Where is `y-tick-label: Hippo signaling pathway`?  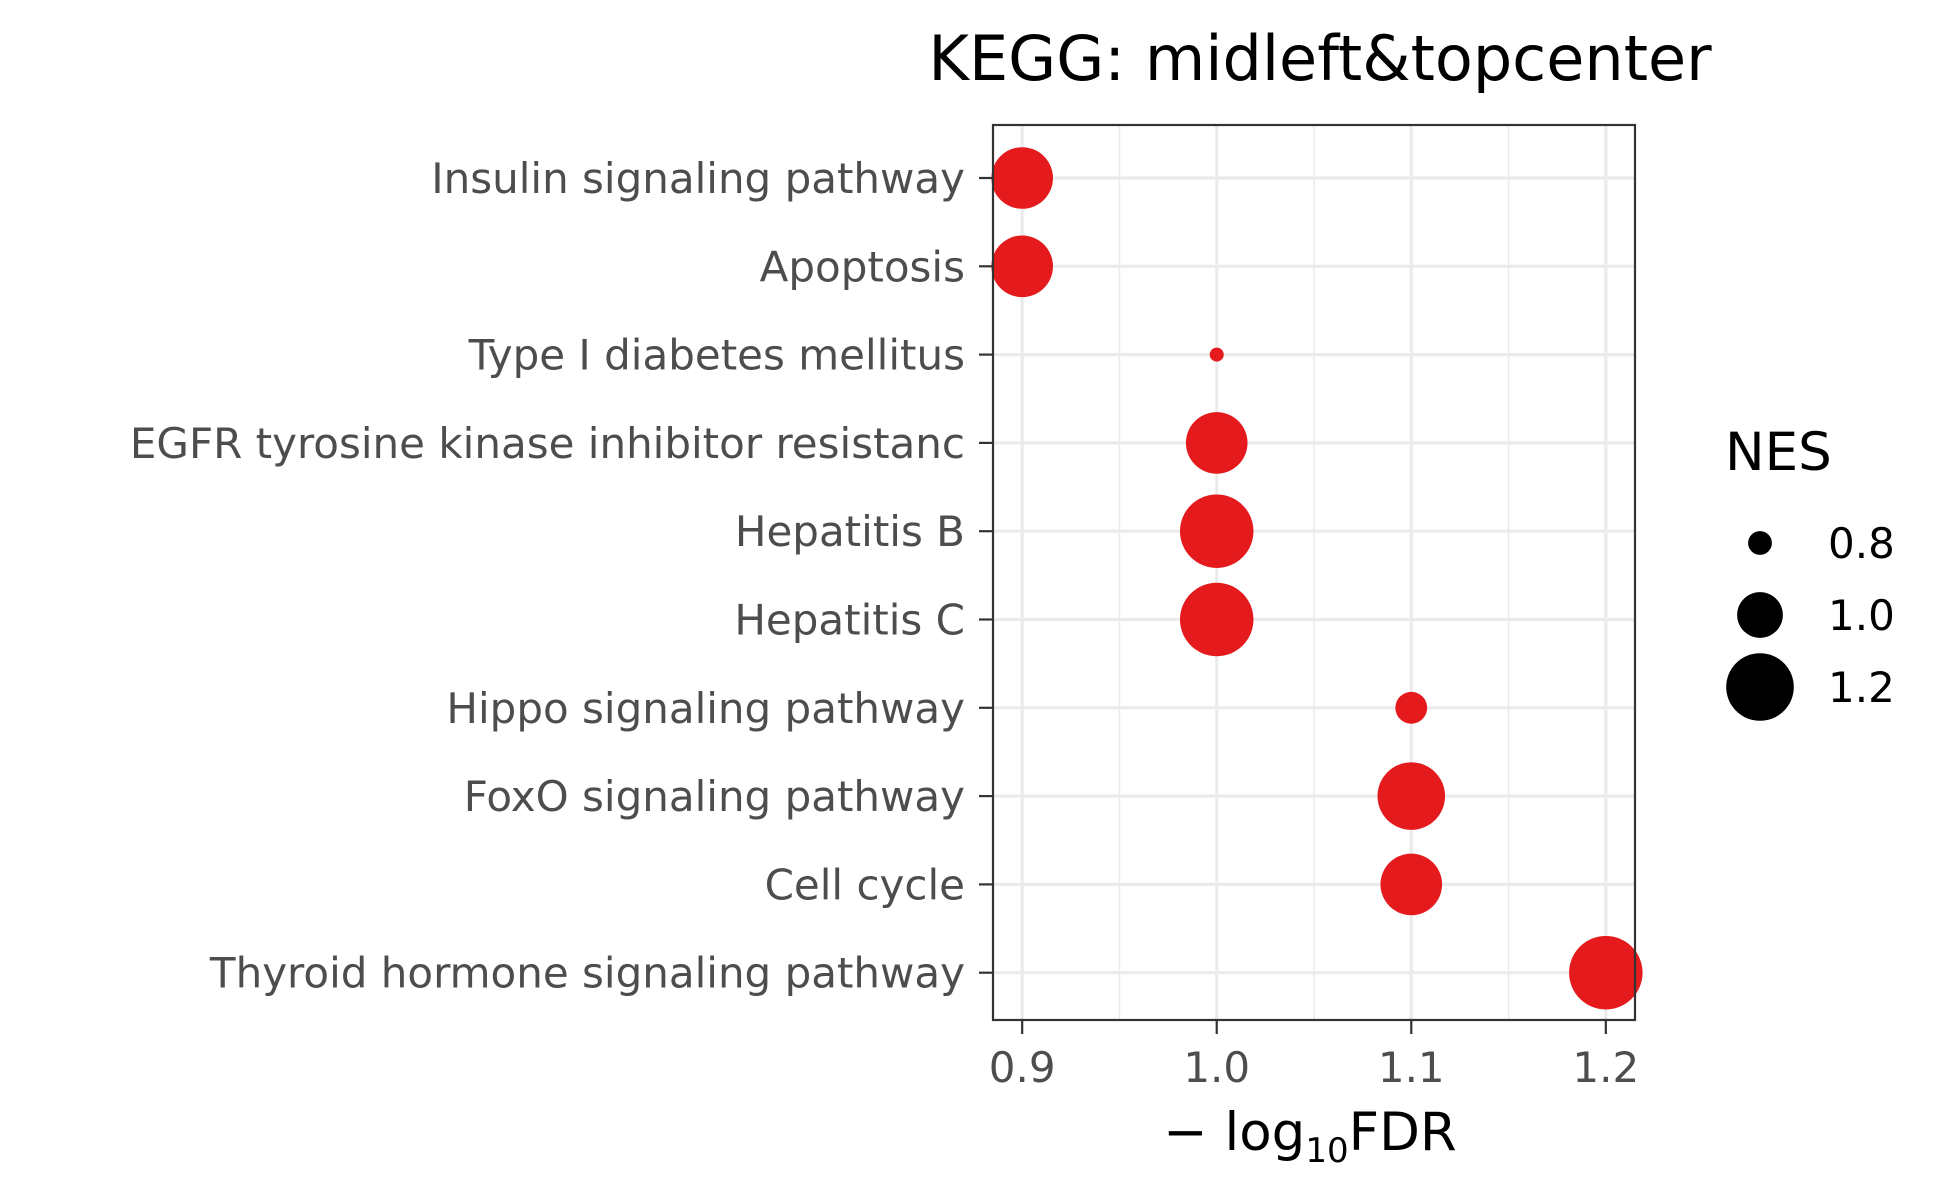 y-tick-label: Hippo signaling pathway is located at coordinates (705, 708).